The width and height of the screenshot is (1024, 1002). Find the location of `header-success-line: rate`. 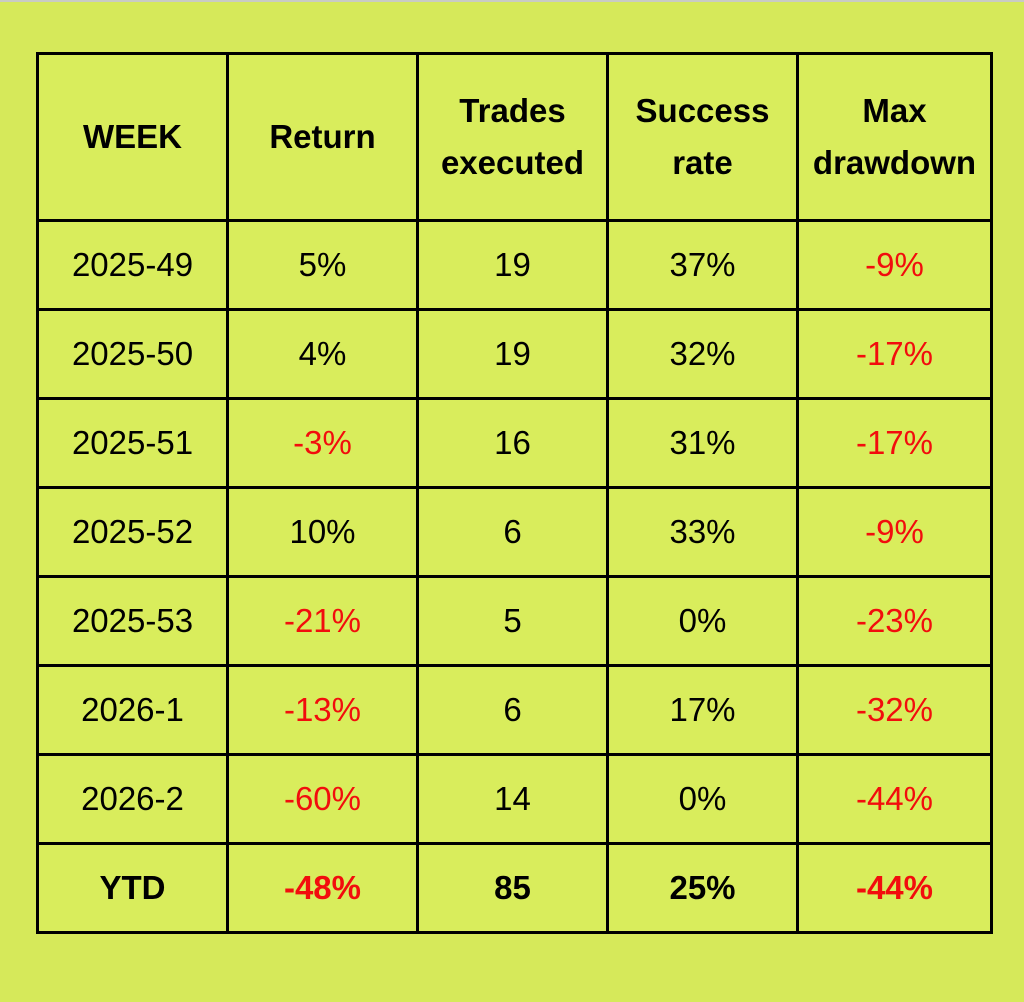

header-success-line: rate is located at coordinates (702, 162).